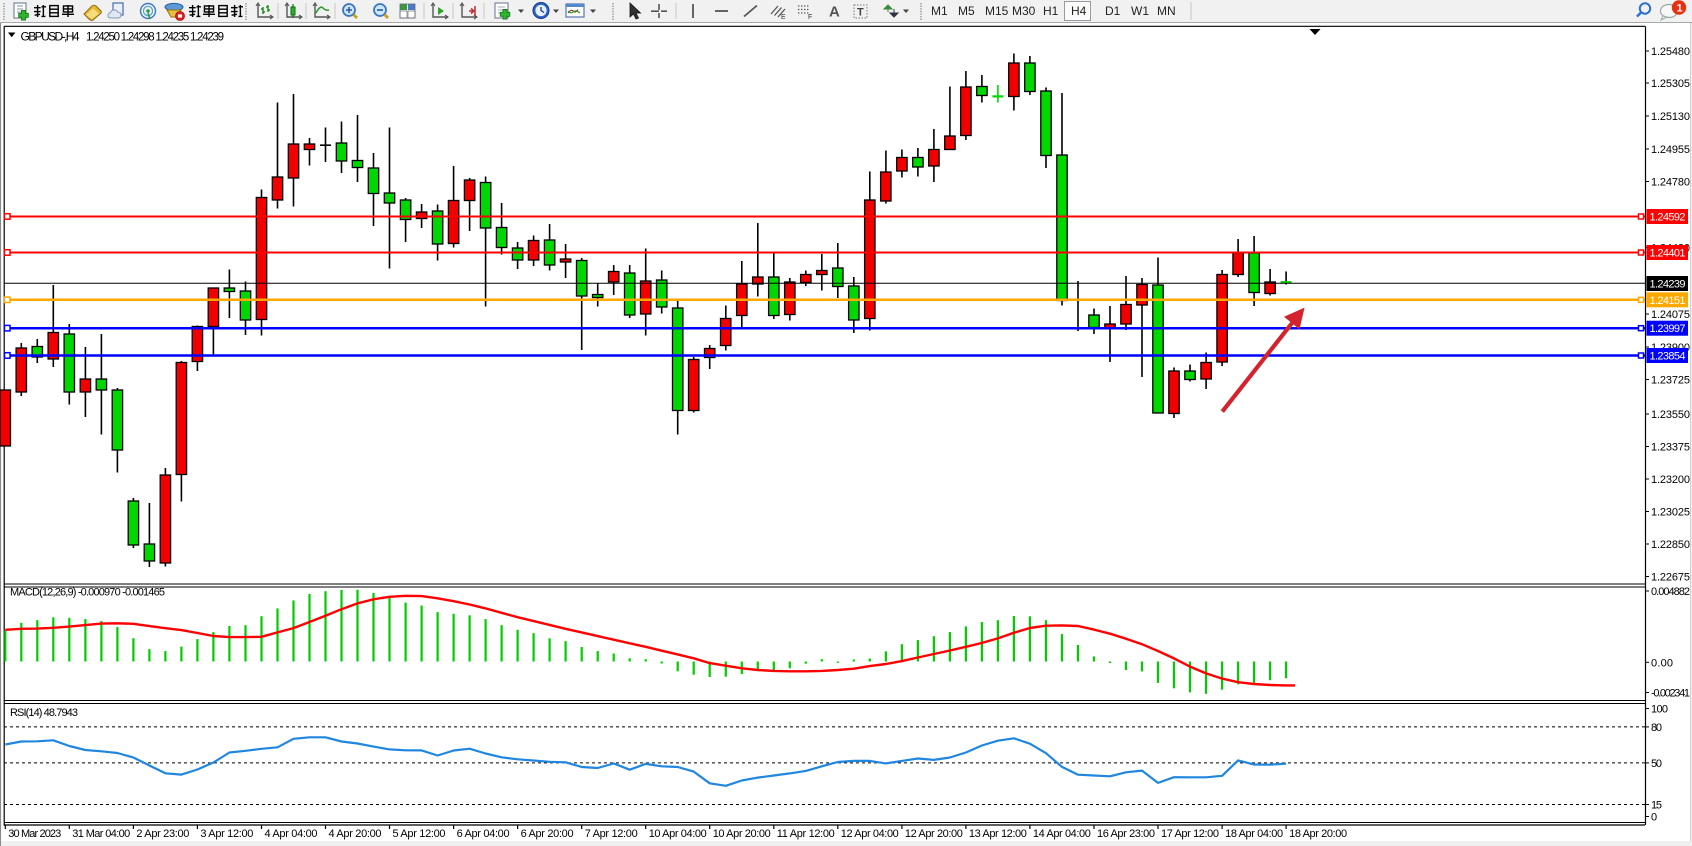  Describe the element at coordinates (50, 37) in the screenshot. I see `svg-text: GBPUSD-,H4` at that location.